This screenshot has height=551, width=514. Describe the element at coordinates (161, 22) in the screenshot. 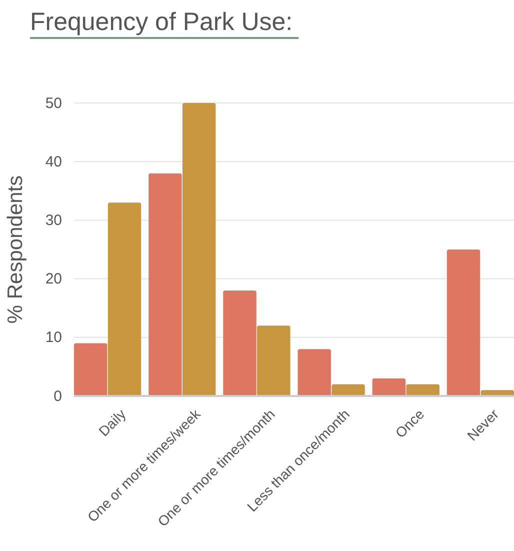

I see `chart-title: Frequency of Park Use:` at that location.